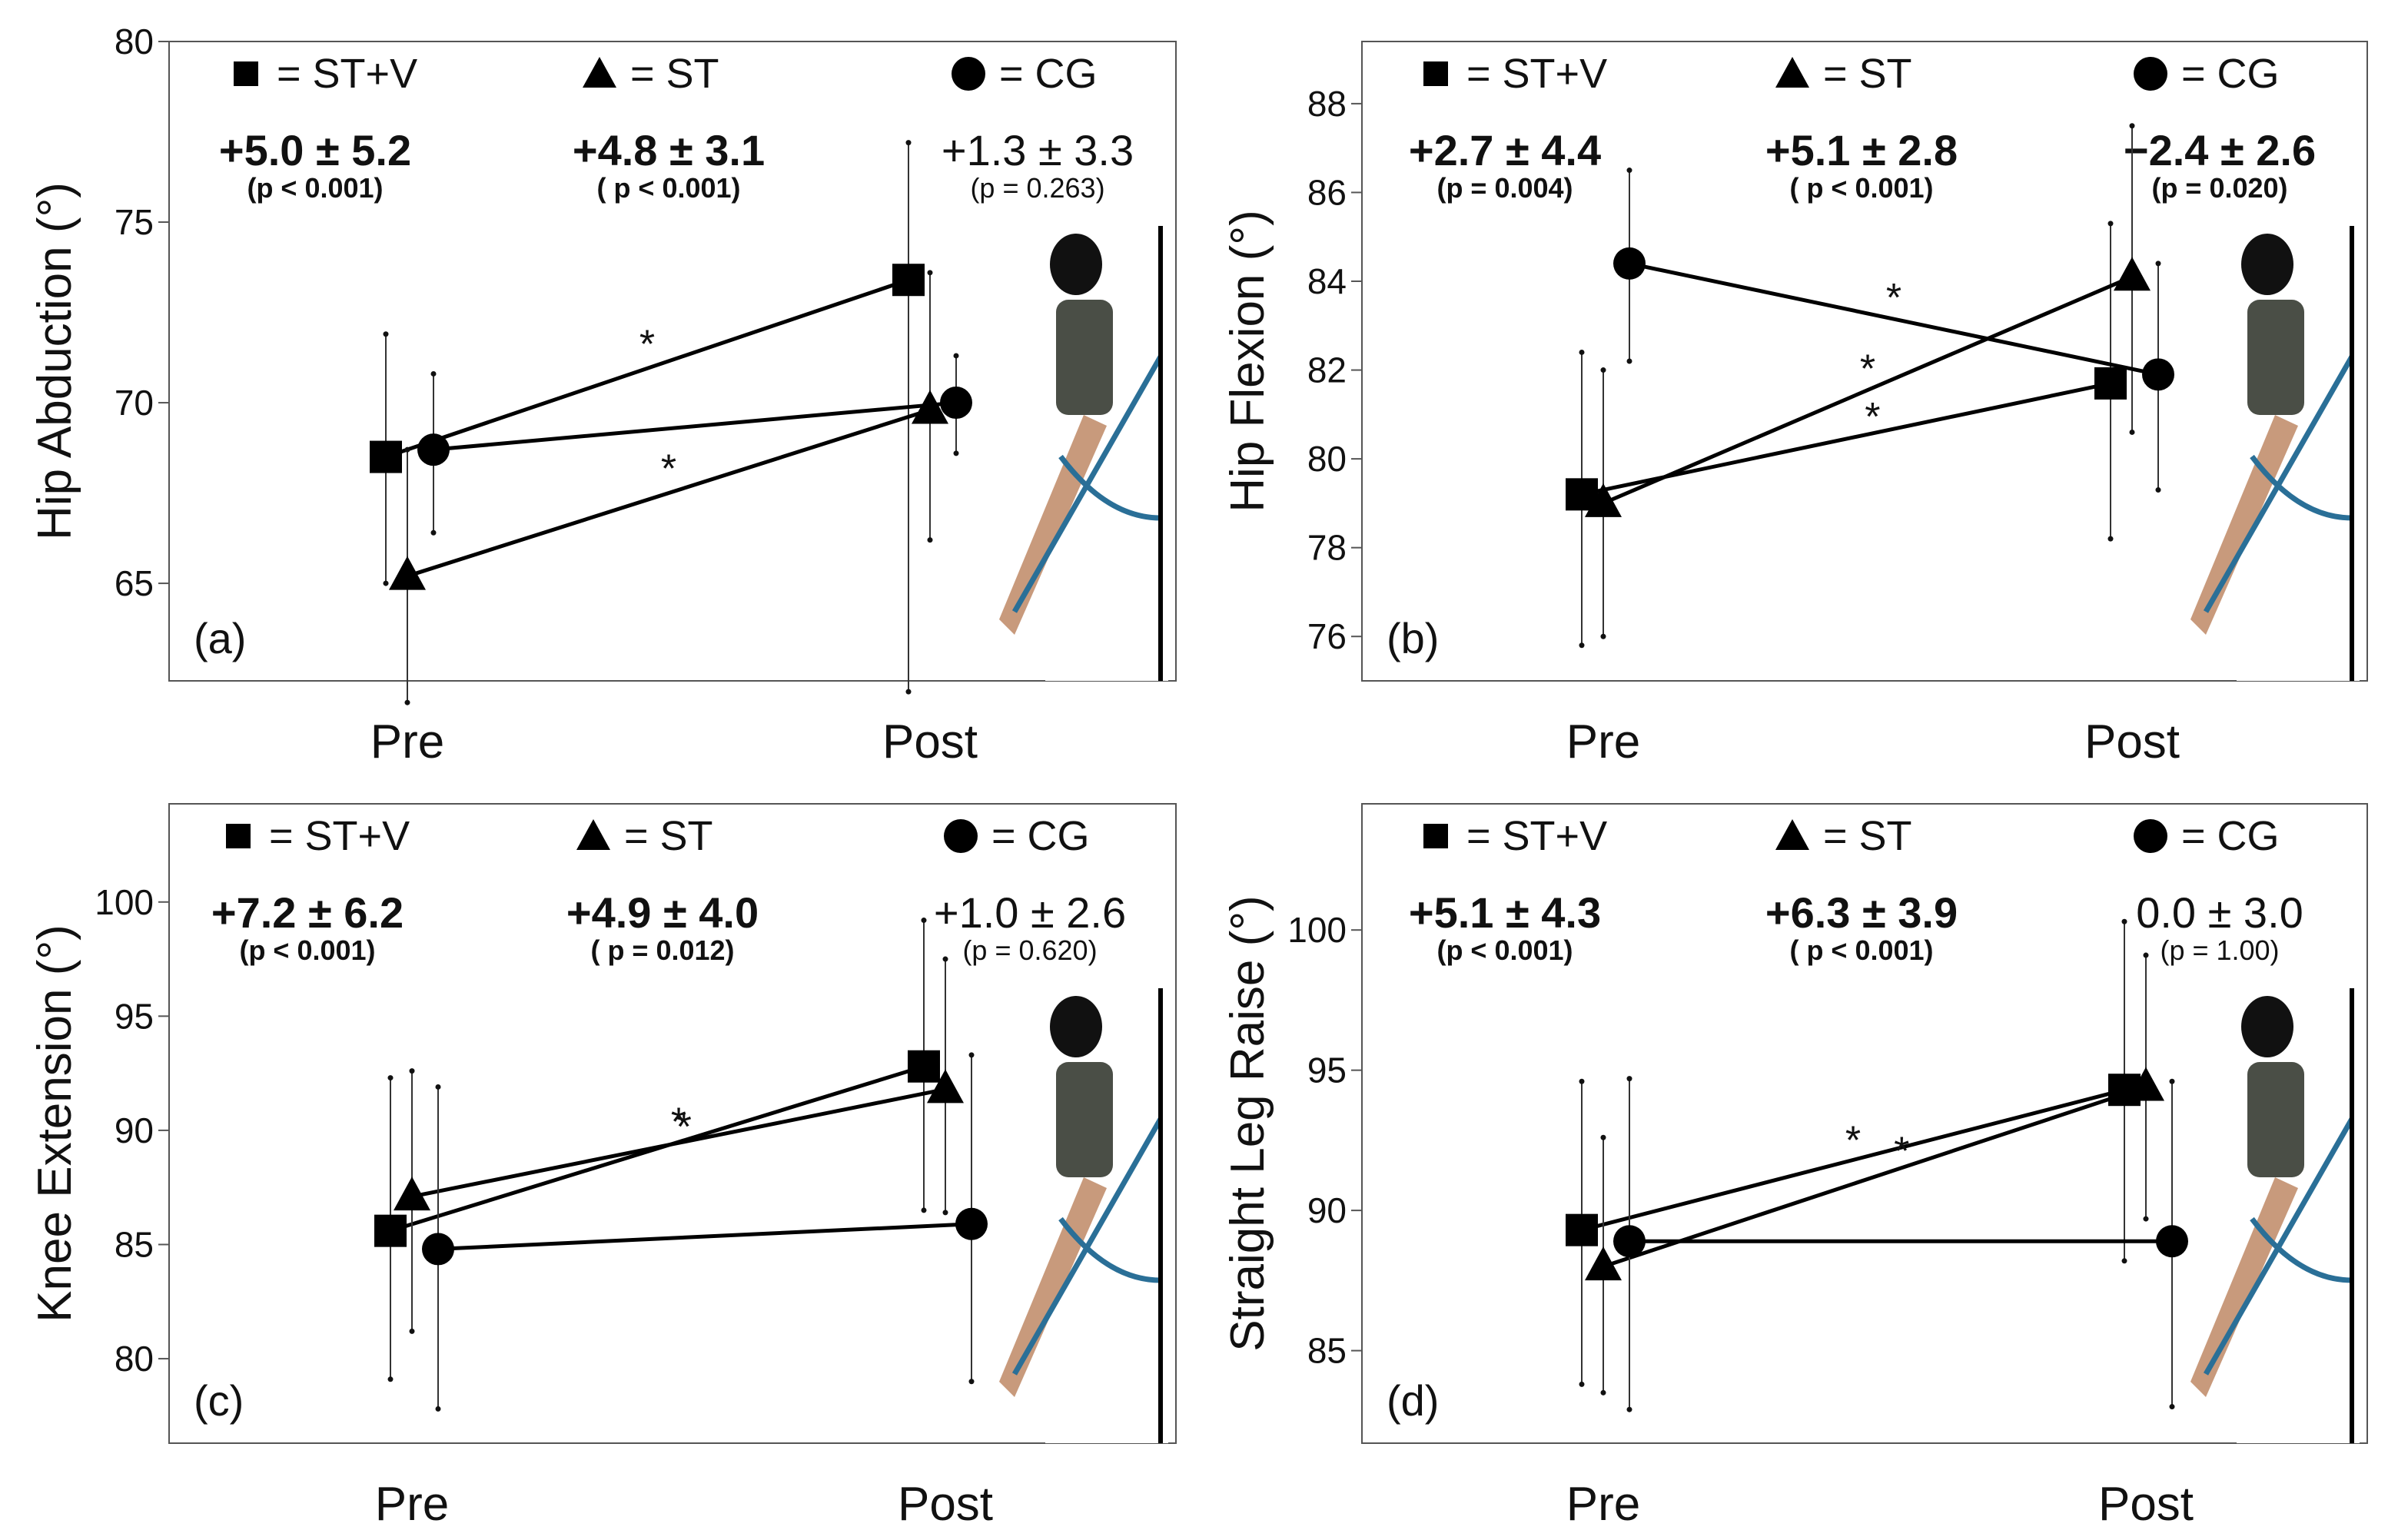  What do you see at coordinates (1505, 150) in the screenshot?
I see `change-stat: +2.7 ± 4.4` at bounding box center [1505, 150].